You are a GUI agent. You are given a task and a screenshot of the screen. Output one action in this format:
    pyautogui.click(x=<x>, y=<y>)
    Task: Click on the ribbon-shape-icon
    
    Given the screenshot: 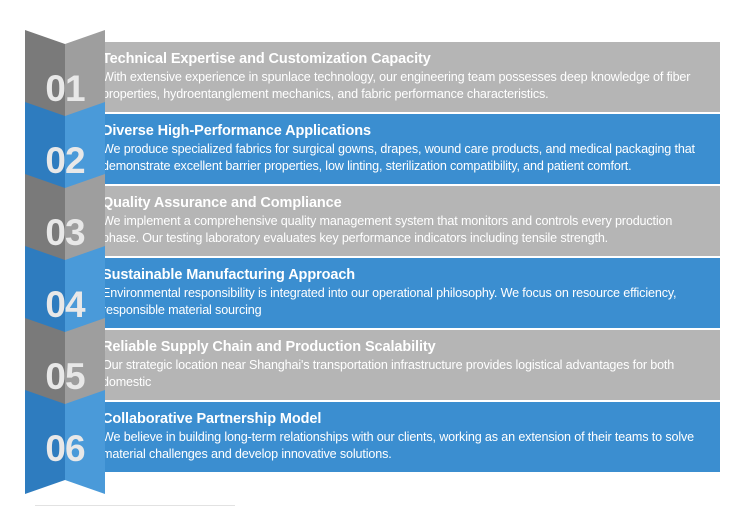 What is the action you would take?
    pyautogui.click(x=65, y=442)
    